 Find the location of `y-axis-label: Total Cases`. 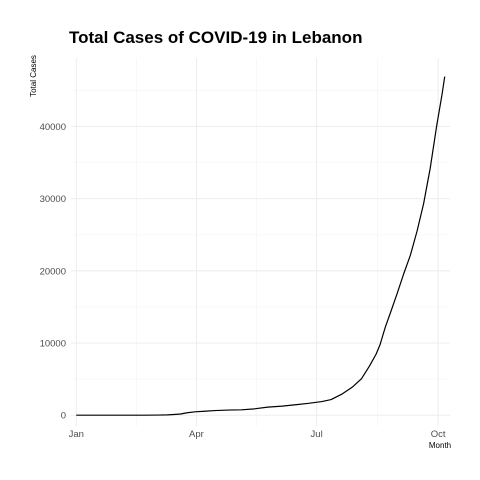

y-axis-label: Total Cases is located at coordinates (33, 76).